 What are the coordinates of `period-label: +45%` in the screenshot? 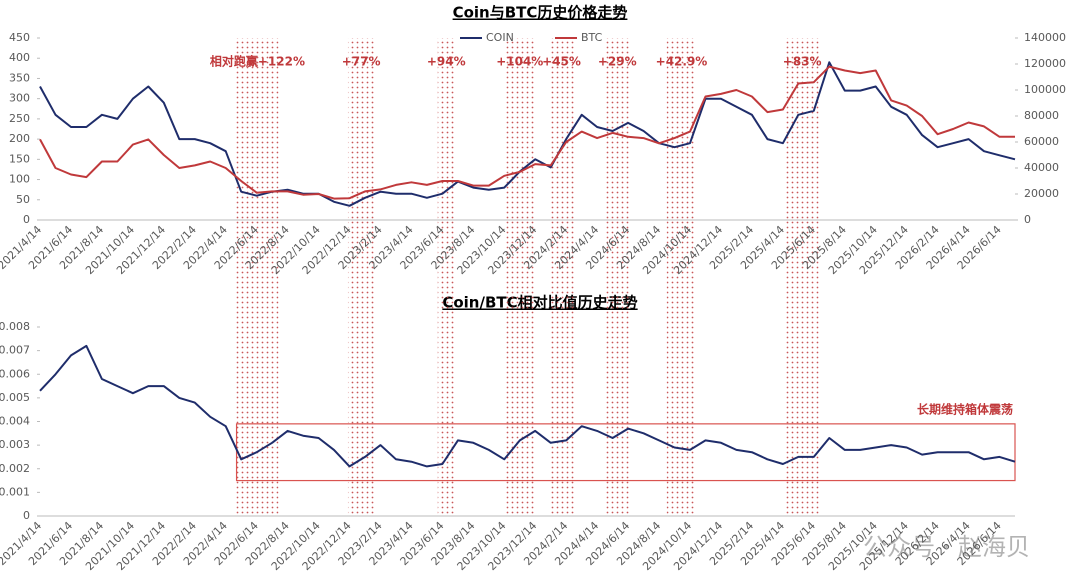 It's located at (561, 62).